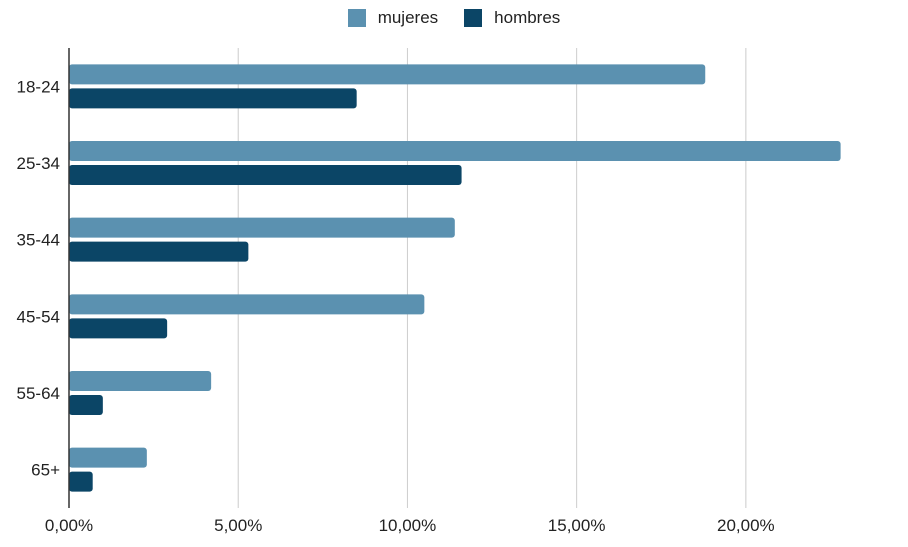 The image size is (908, 547). What do you see at coordinates (38, 316) in the screenshot?
I see `y-tick-label: 45-54` at bounding box center [38, 316].